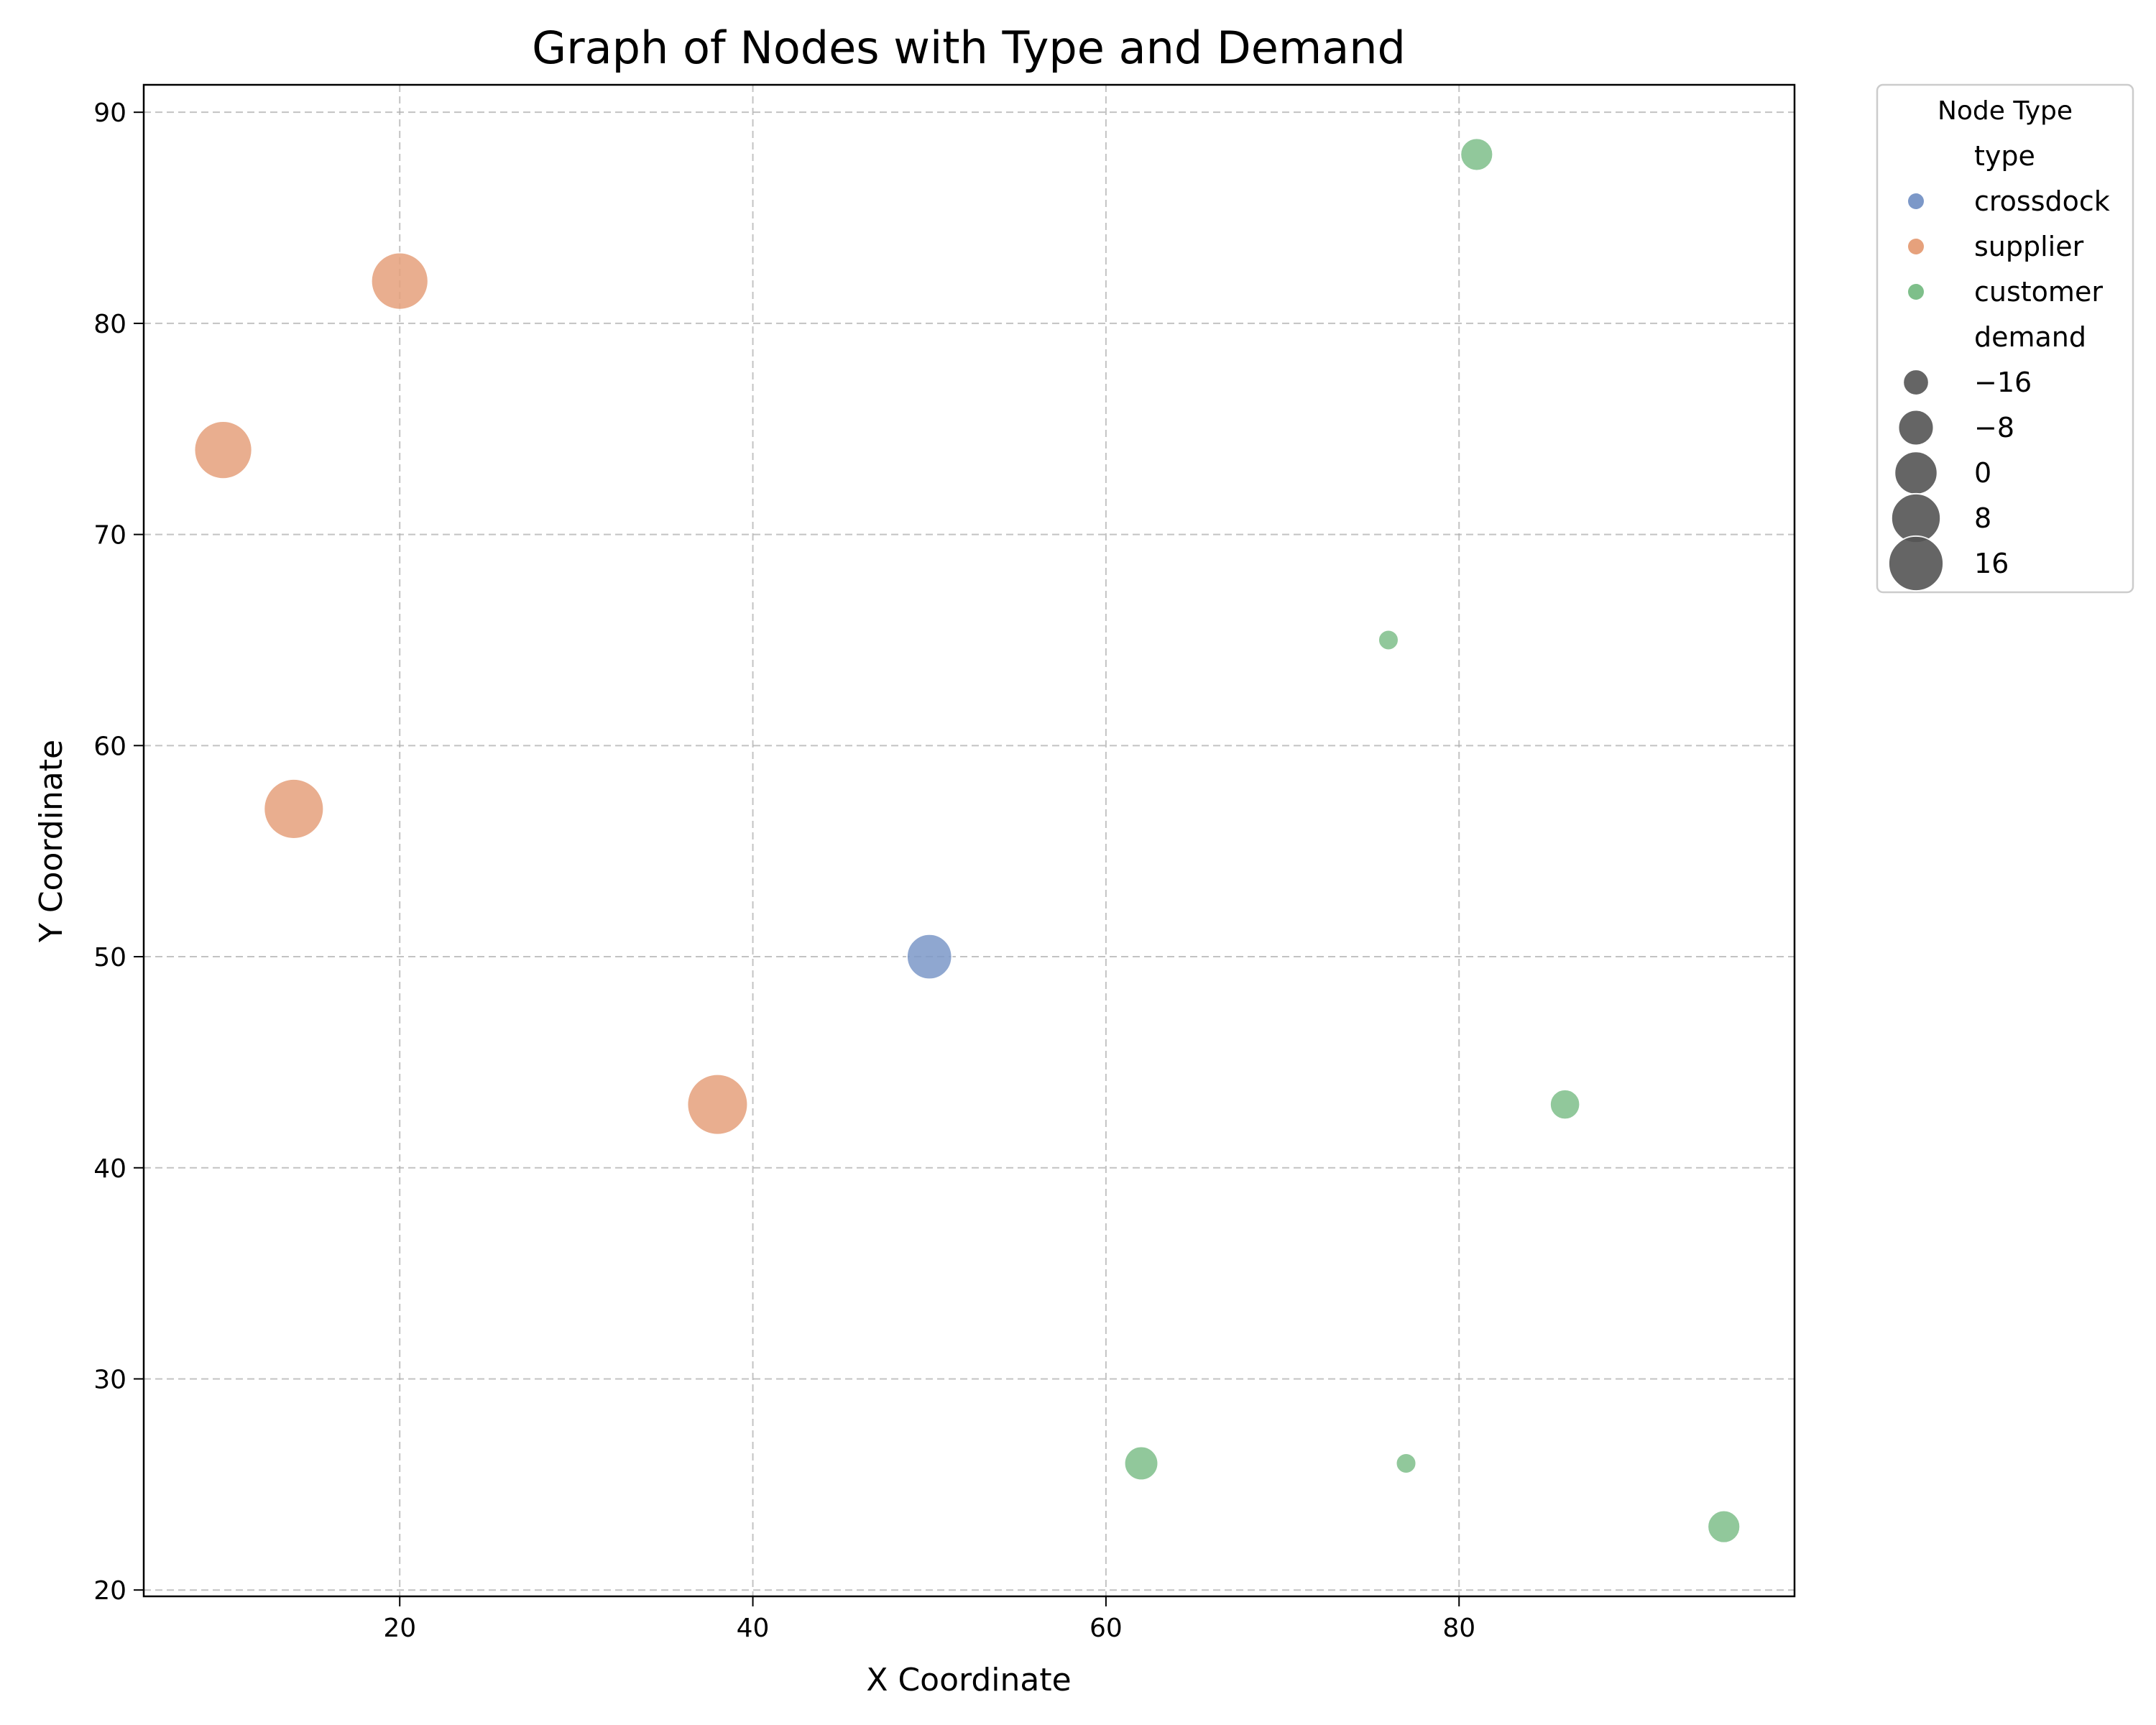 This screenshot has height=1725, width=2156. What do you see at coordinates (1916, 246) in the screenshot?
I see `legend-marker-supplier` at bounding box center [1916, 246].